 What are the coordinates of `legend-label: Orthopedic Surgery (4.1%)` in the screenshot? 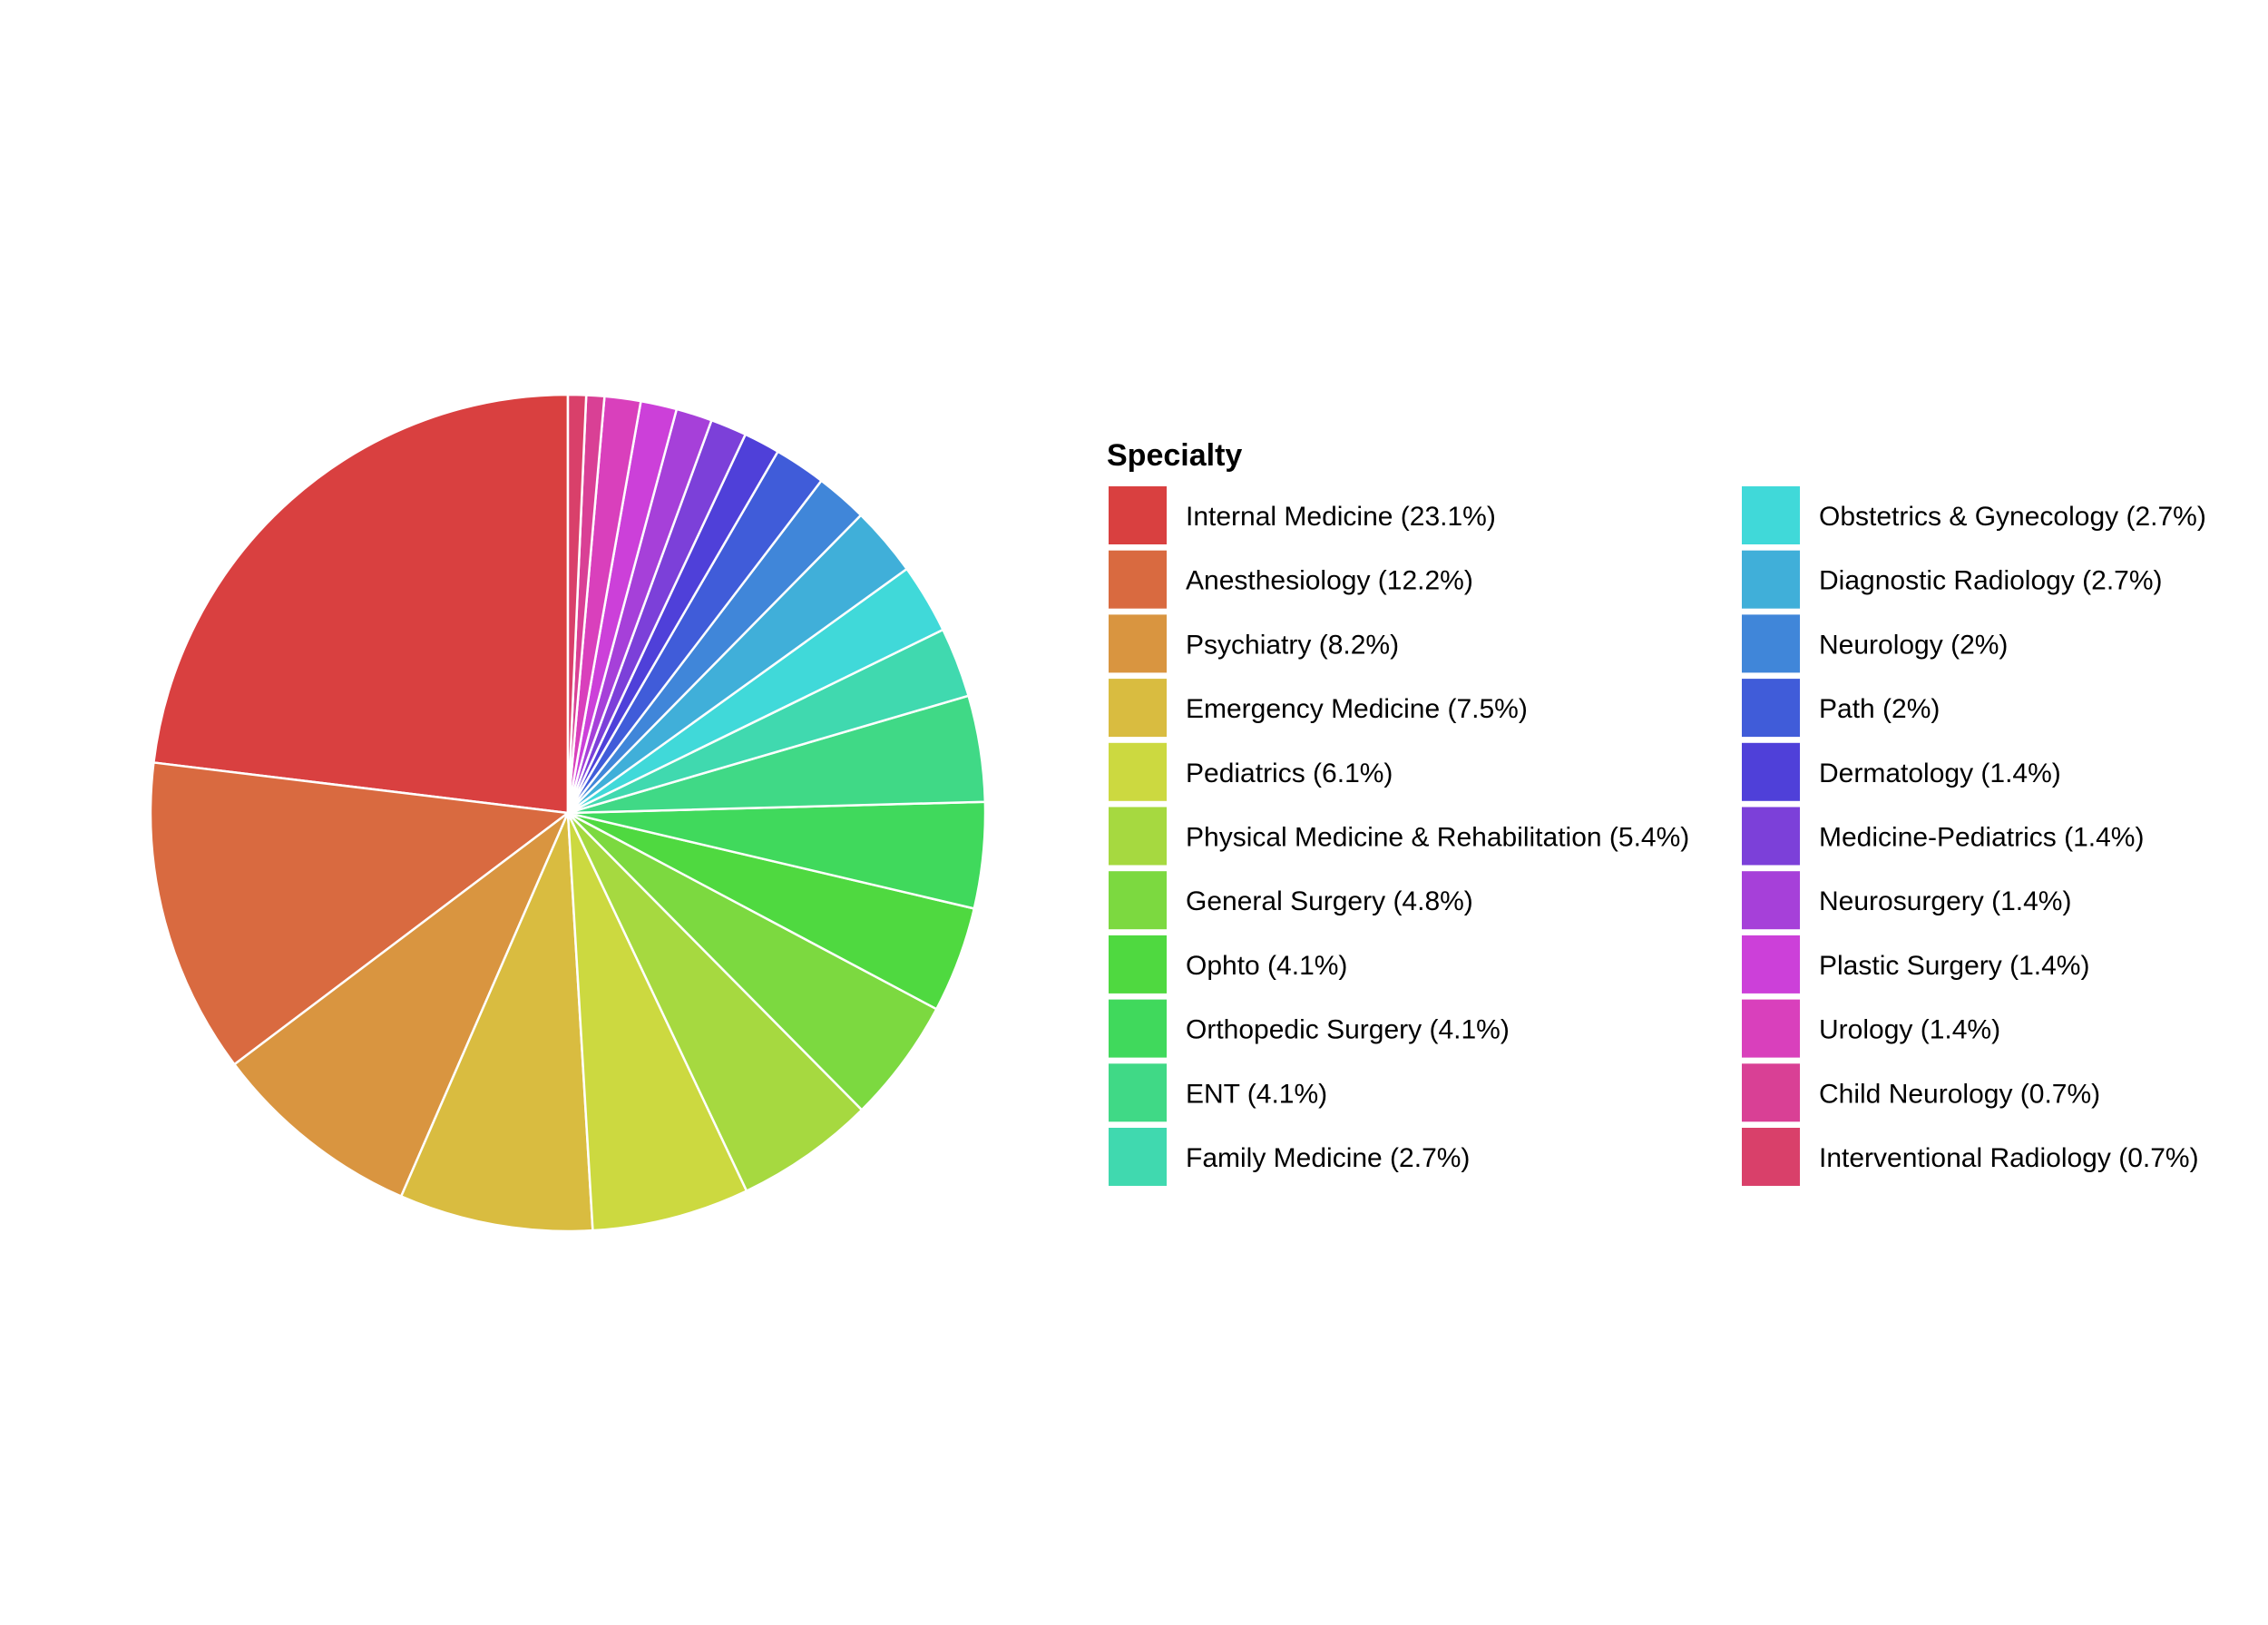 It's located at (1348, 1030).